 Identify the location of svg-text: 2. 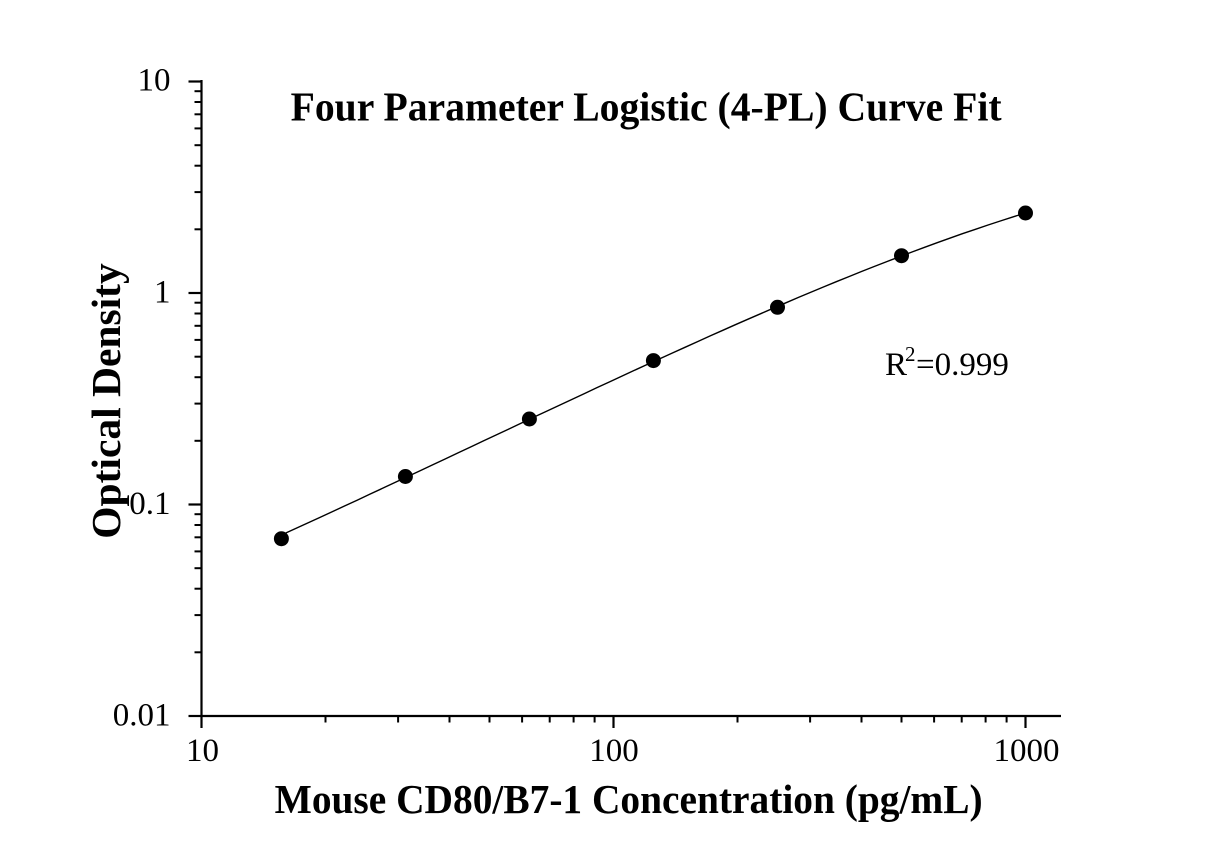
(910, 354).